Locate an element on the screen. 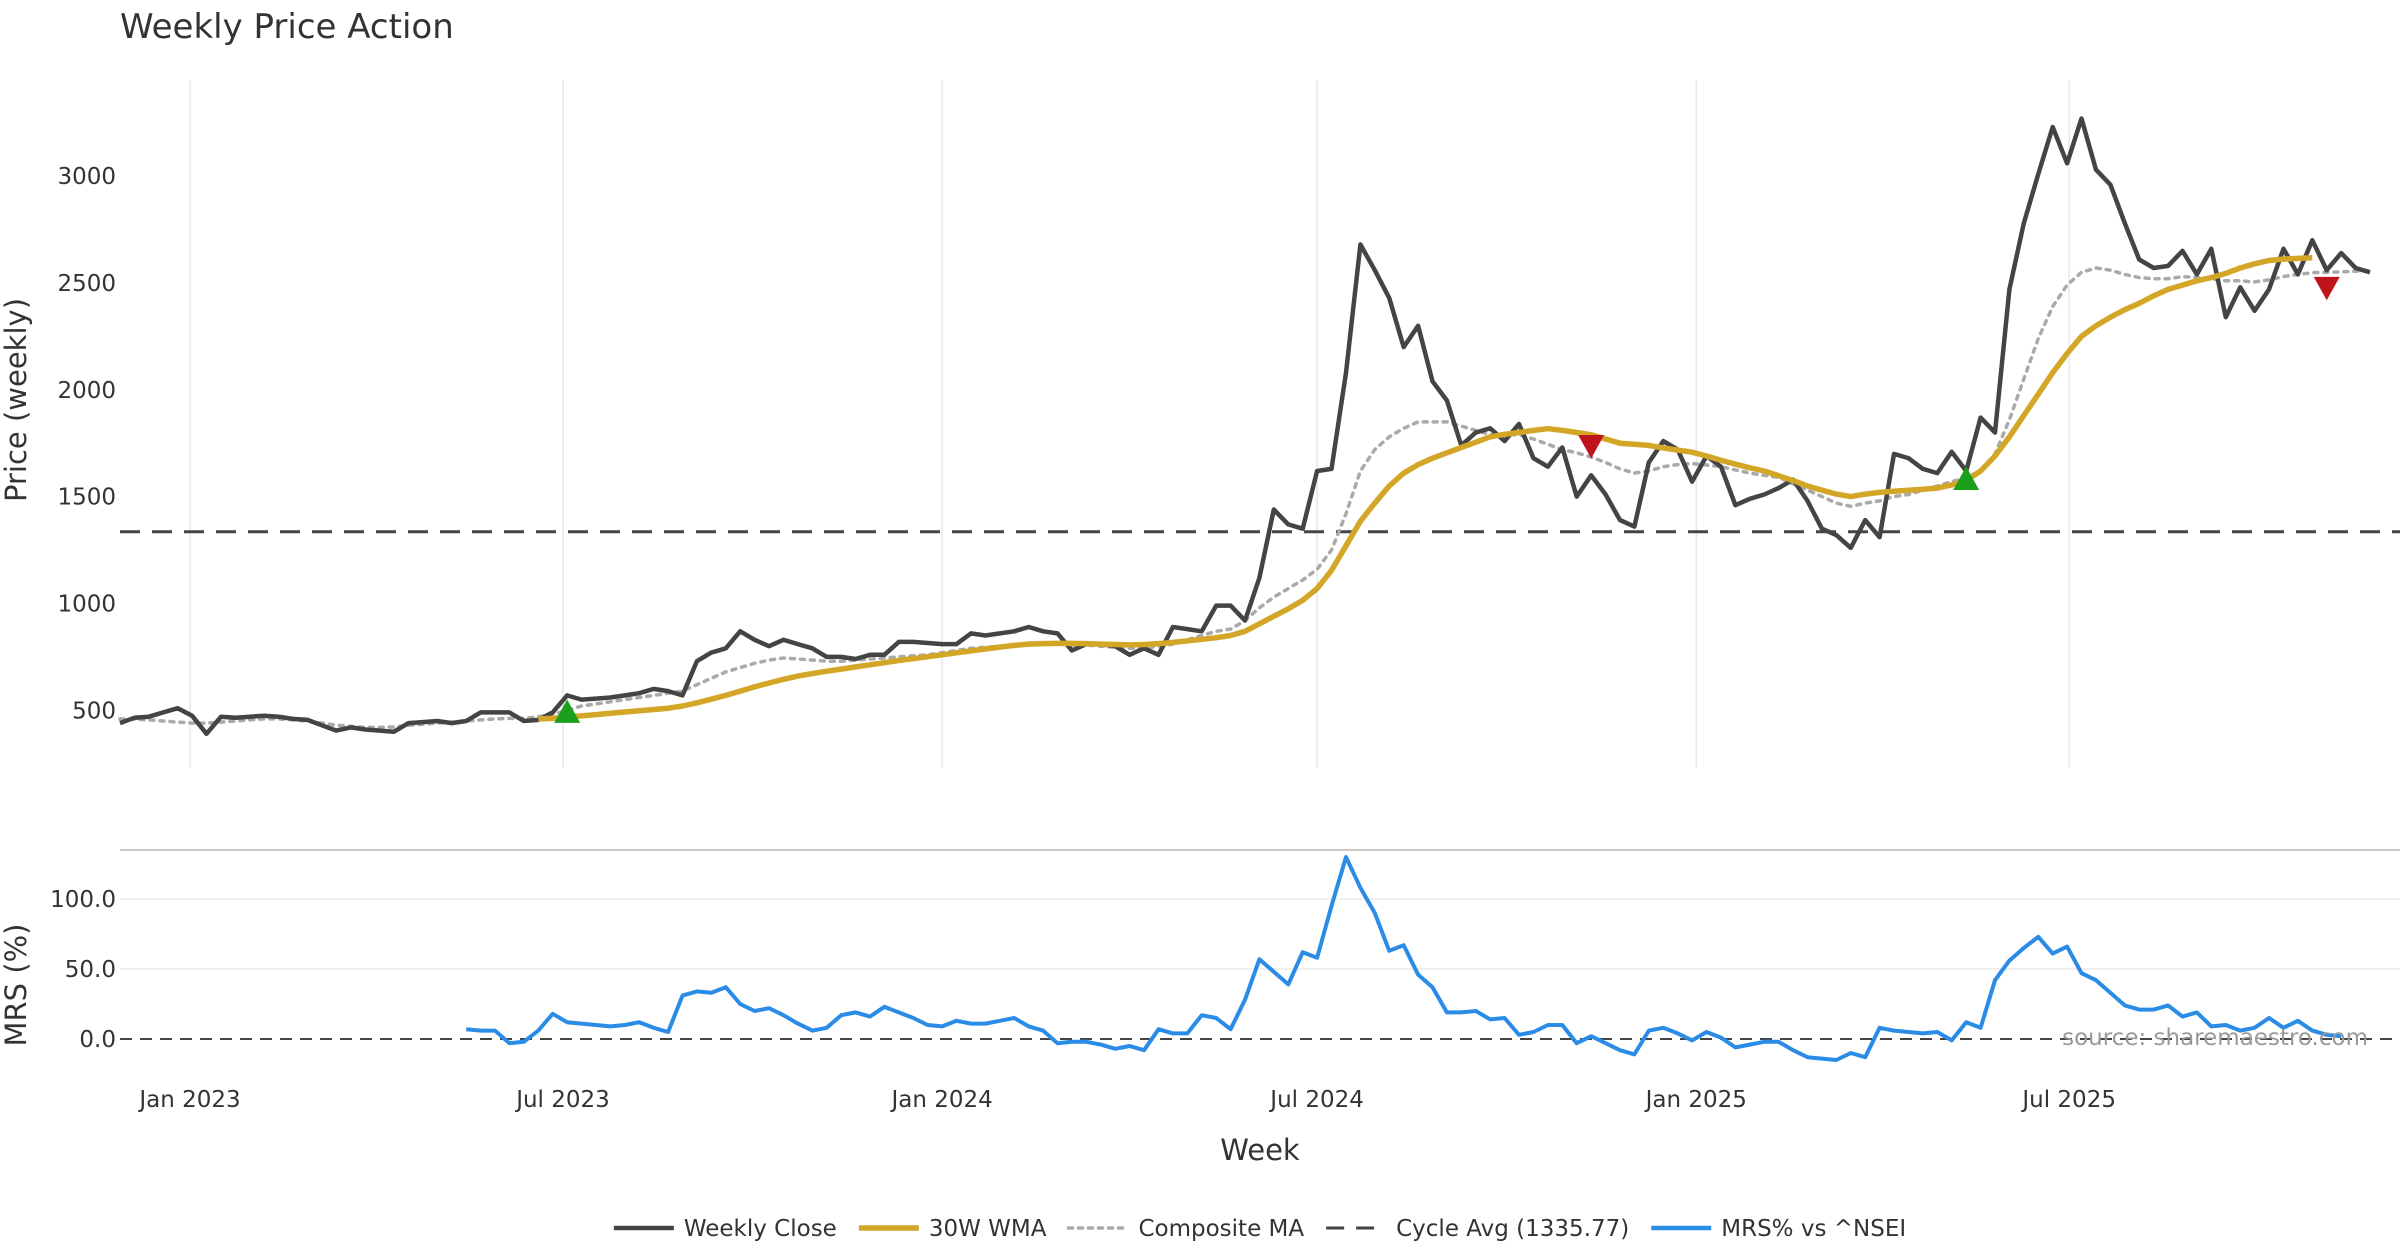  x-axis-label: Week is located at coordinates (1260, 1150).